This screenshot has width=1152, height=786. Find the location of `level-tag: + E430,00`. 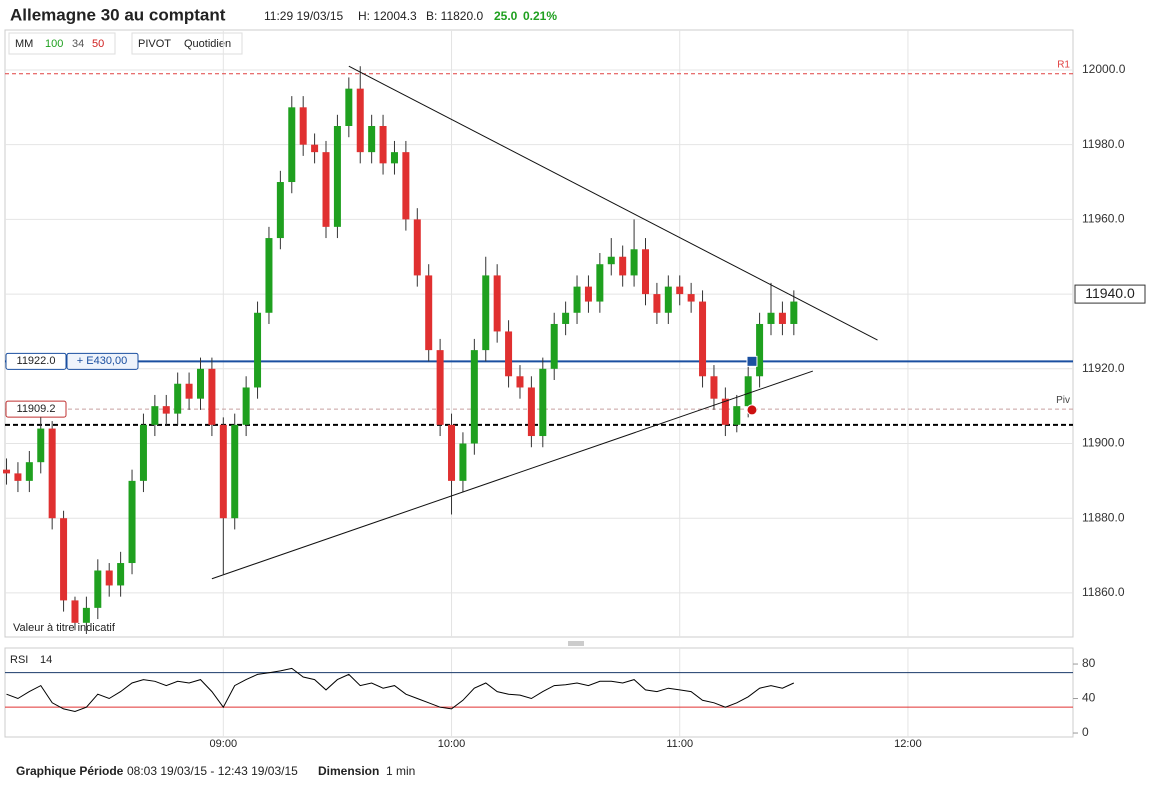

level-tag: + E430,00 is located at coordinates (102, 361).